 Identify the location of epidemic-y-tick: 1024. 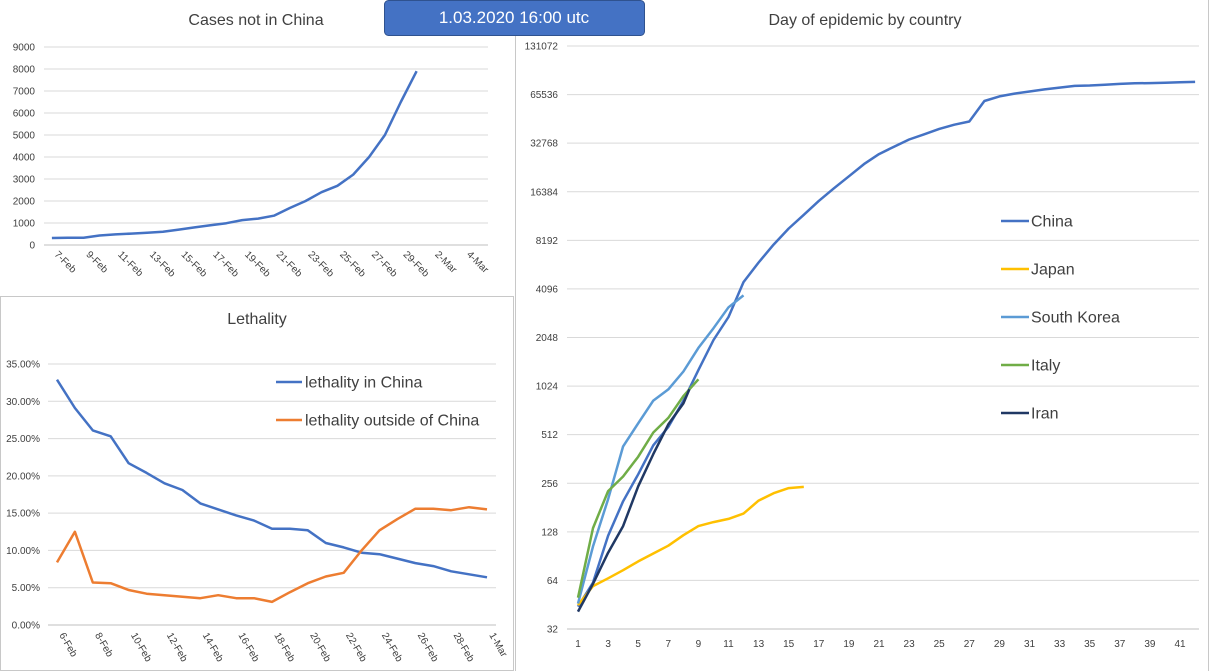
(547, 387).